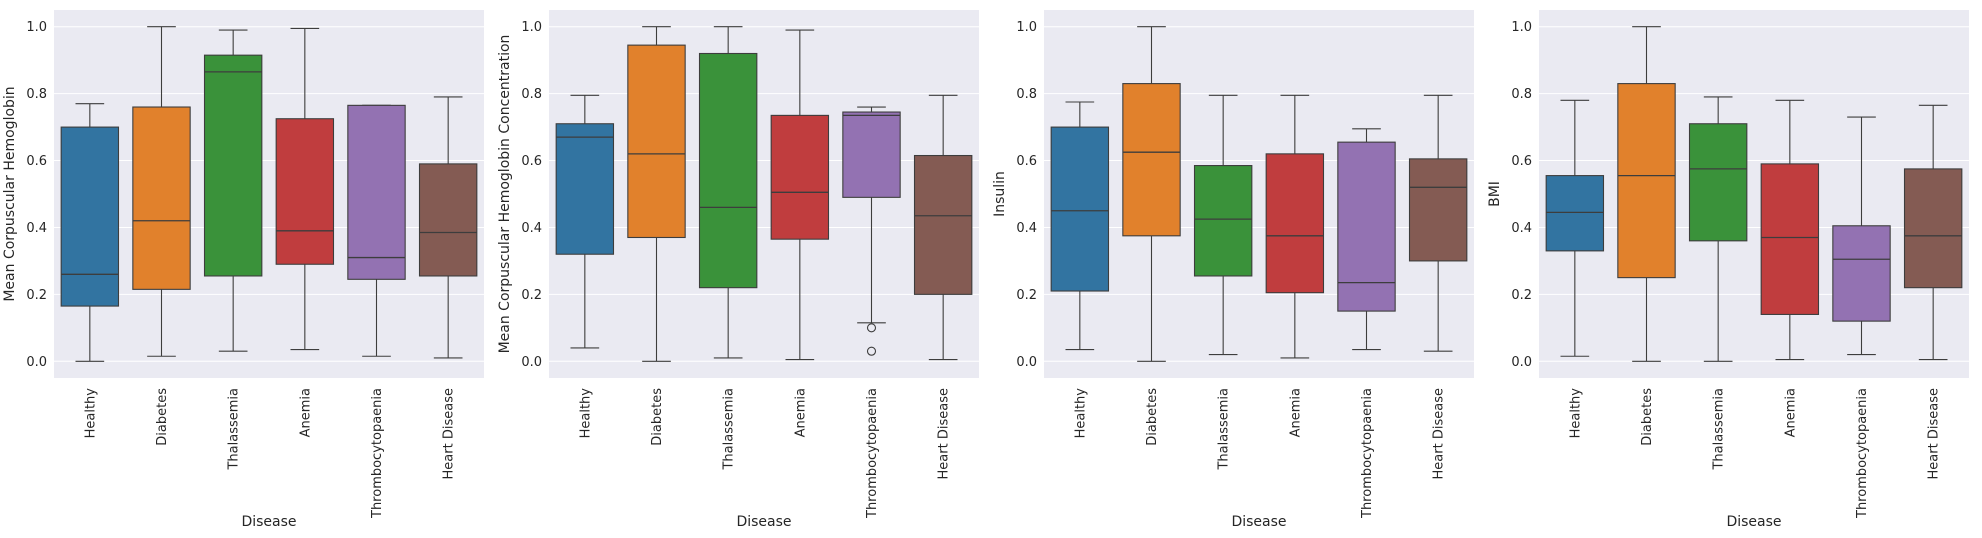 Image resolution: width=1982 pixels, height=538 pixels. I want to click on y-axis-label: Mean Corpuscular Hemoglobin, so click(10, 193).